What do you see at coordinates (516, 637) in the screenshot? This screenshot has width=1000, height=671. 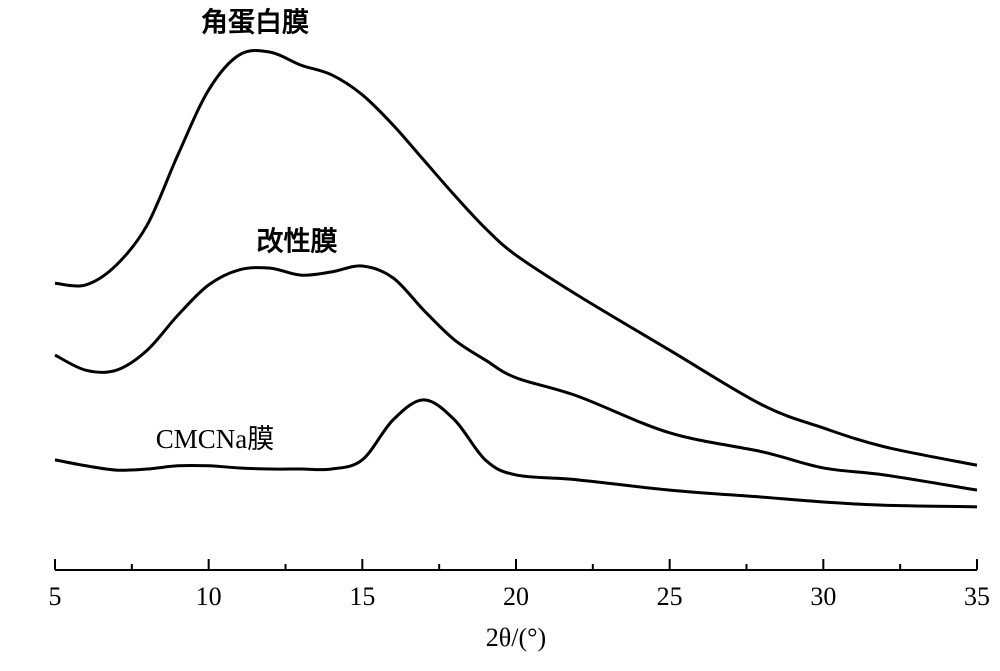 I see `x-axis-label: 2θ/(°)` at bounding box center [516, 637].